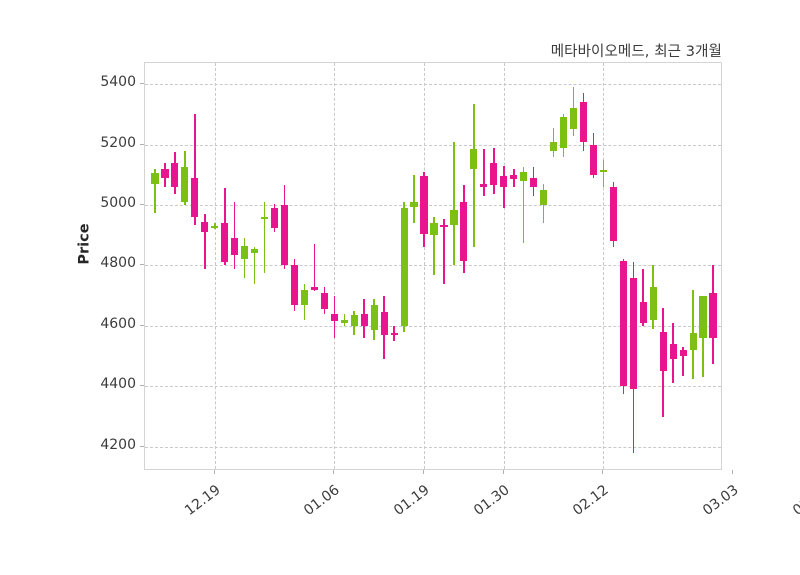 The width and height of the screenshot is (800, 575). Describe the element at coordinates (794, 500) in the screenshot. I see `x-tick-label: 03.16` at that location.